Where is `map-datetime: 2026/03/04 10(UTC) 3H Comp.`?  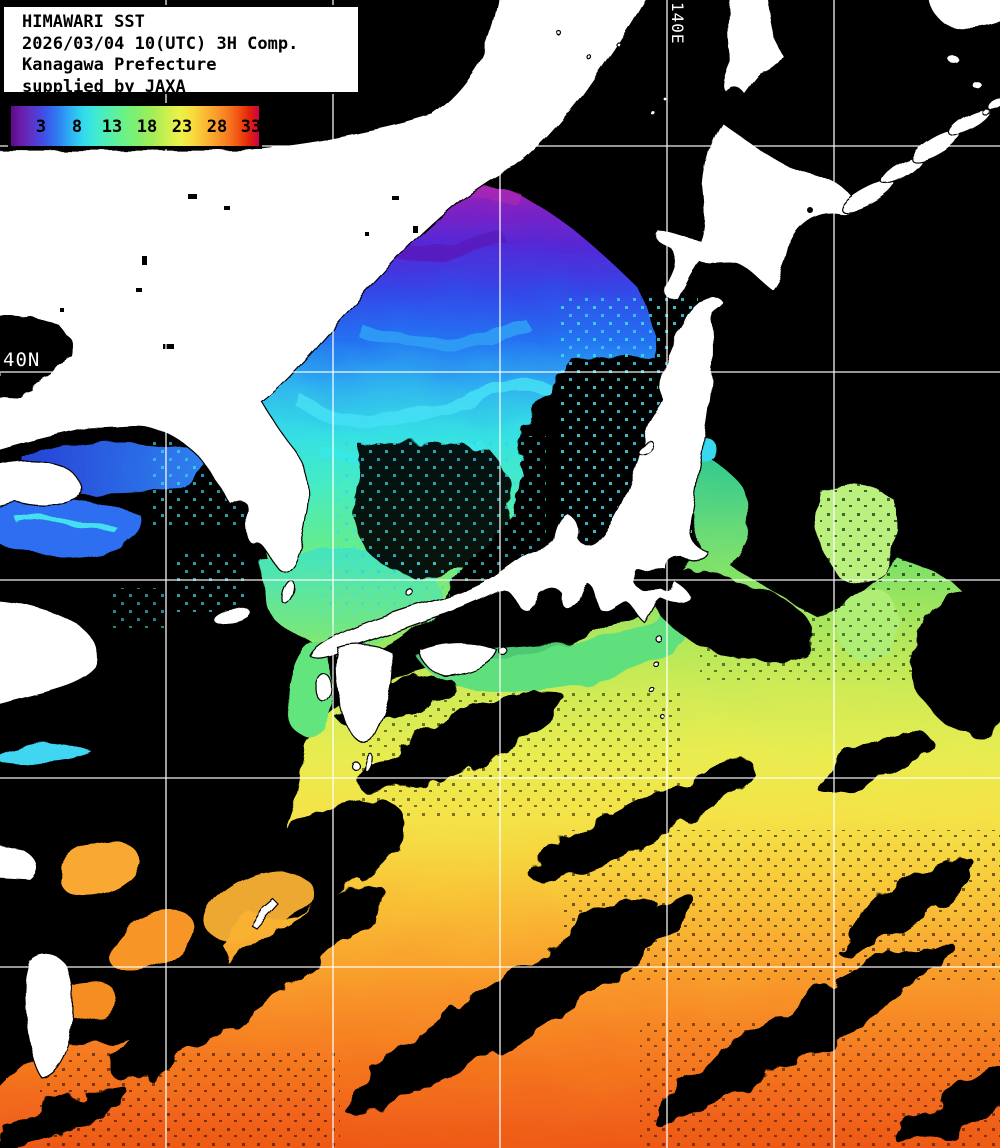
map-datetime: 2026/03/04 10(UTC) 3H Comp. is located at coordinates (160, 43).